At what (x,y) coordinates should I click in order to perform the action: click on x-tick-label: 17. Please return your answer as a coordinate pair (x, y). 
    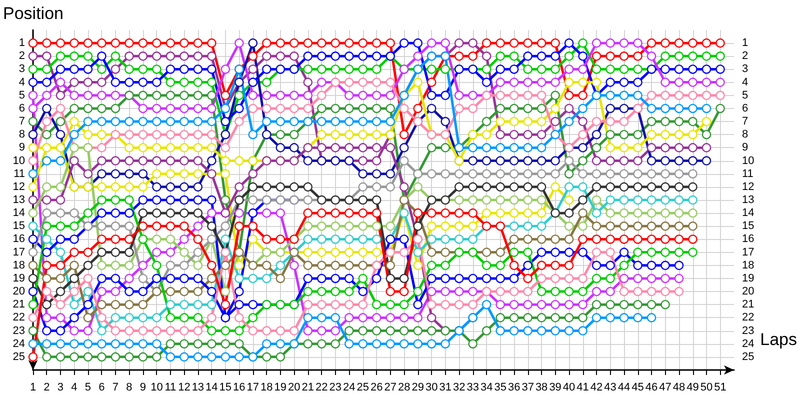
    Looking at the image, I should click on (253, 388).